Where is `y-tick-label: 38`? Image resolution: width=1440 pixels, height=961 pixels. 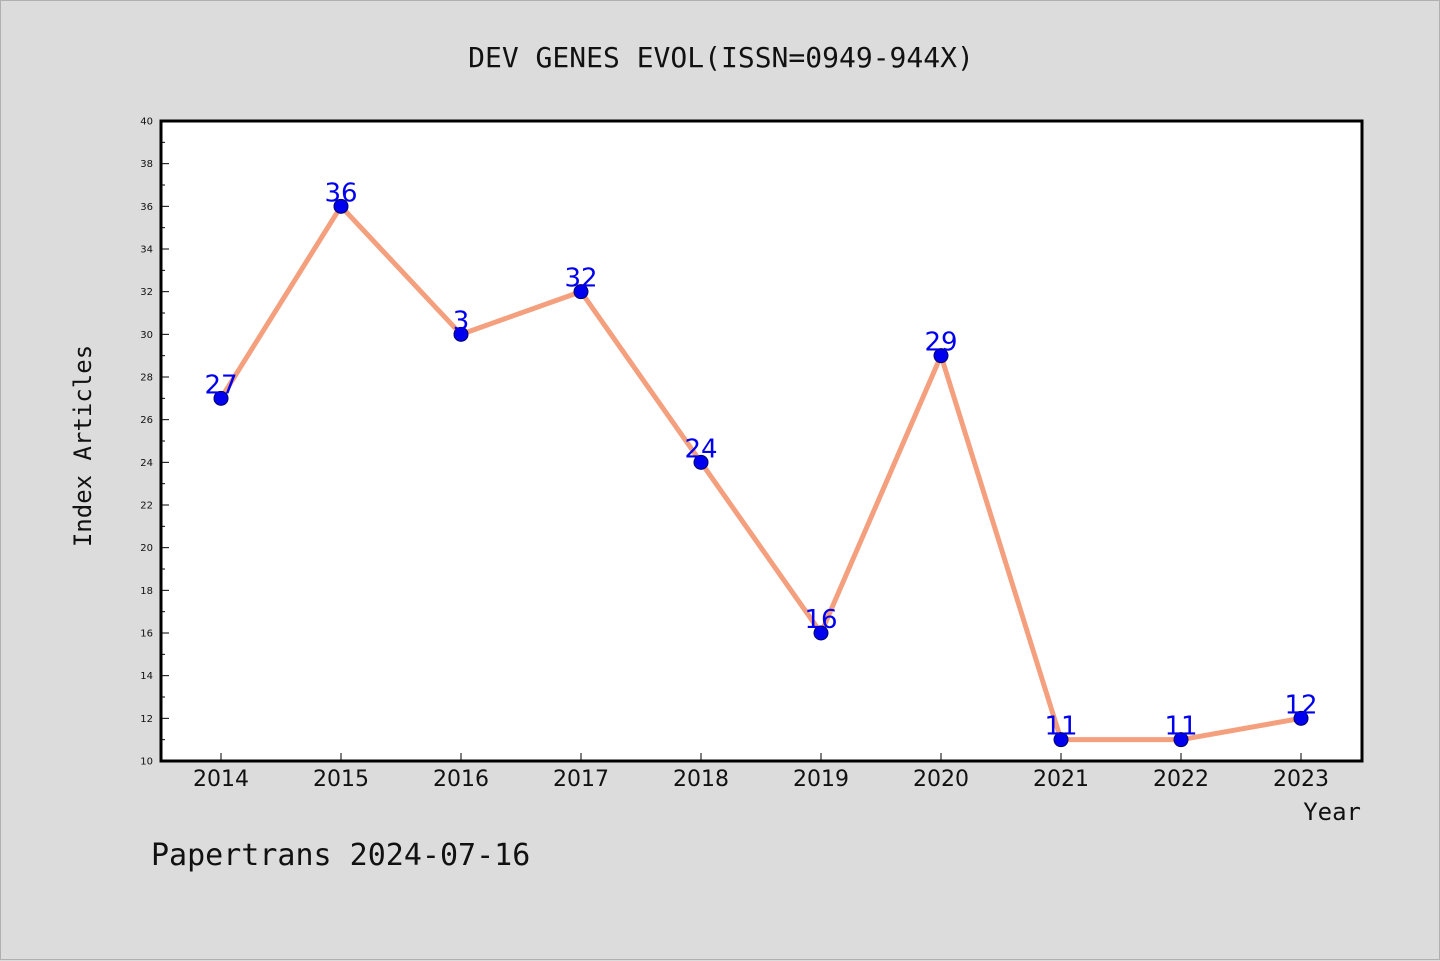 y-tick-label: 38 is located at coordinates (146, 164).